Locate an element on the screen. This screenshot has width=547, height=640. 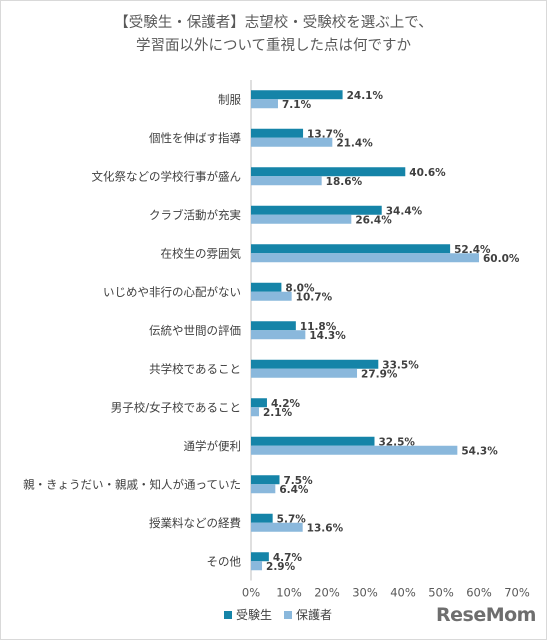
data-label-series-2: 13.6% is located at coordinates (325, 528).